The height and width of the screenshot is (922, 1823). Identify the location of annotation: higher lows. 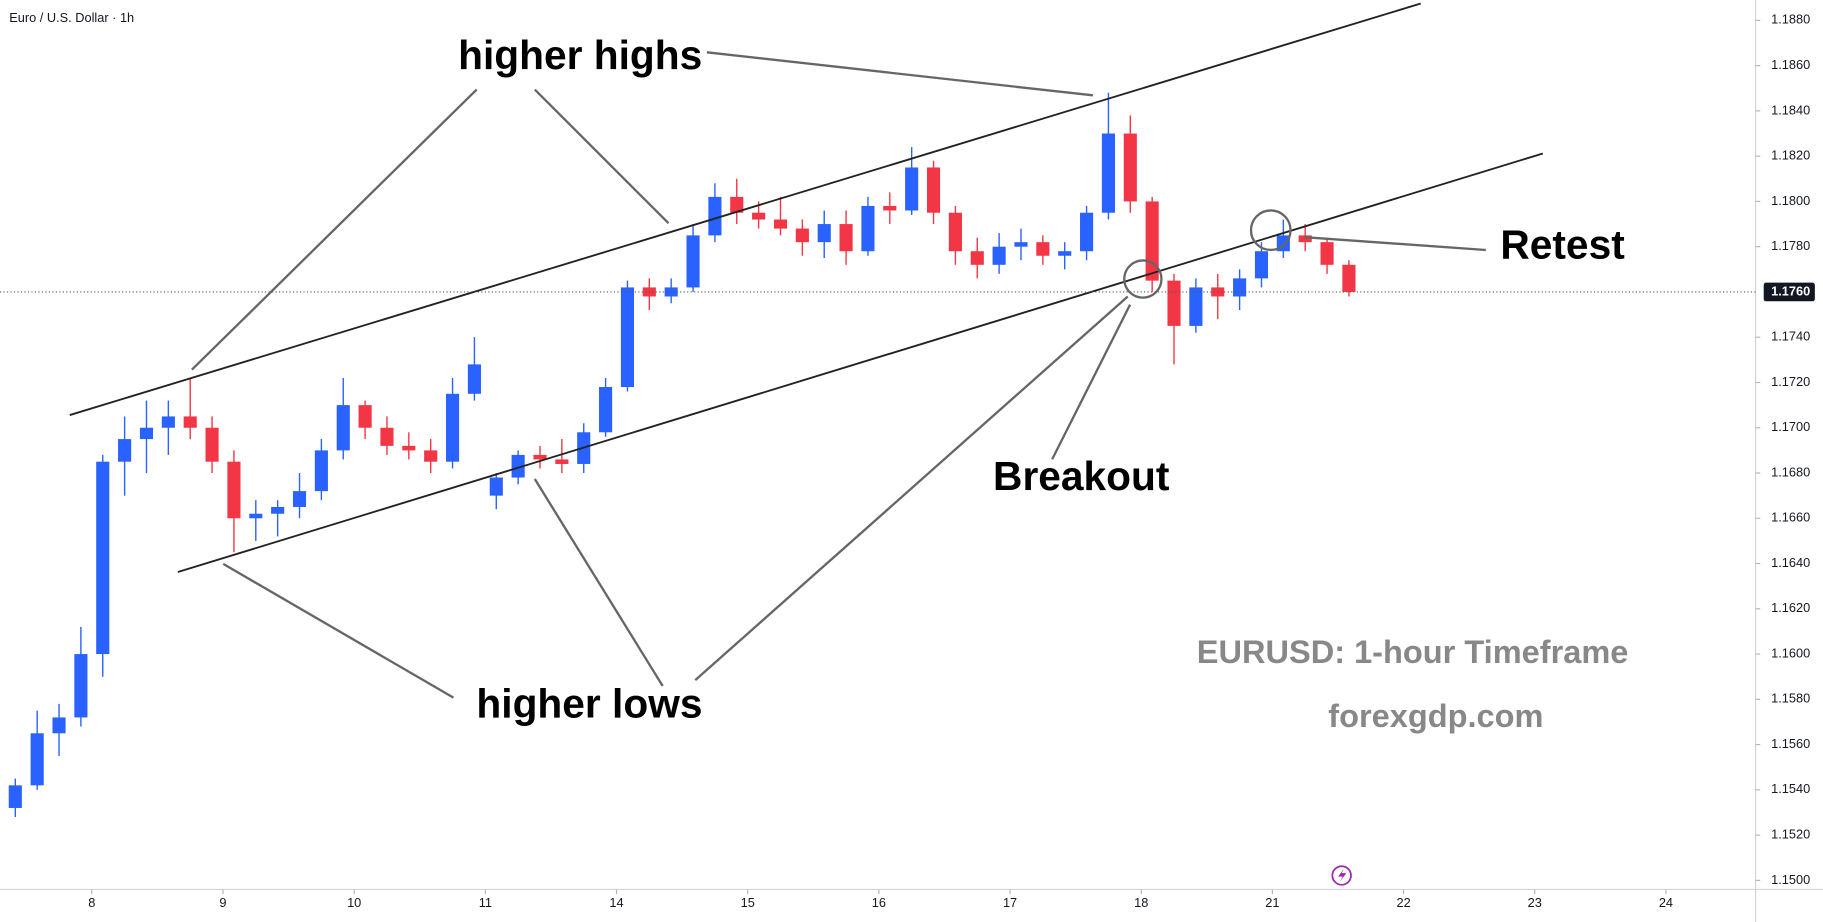
(589, 704).